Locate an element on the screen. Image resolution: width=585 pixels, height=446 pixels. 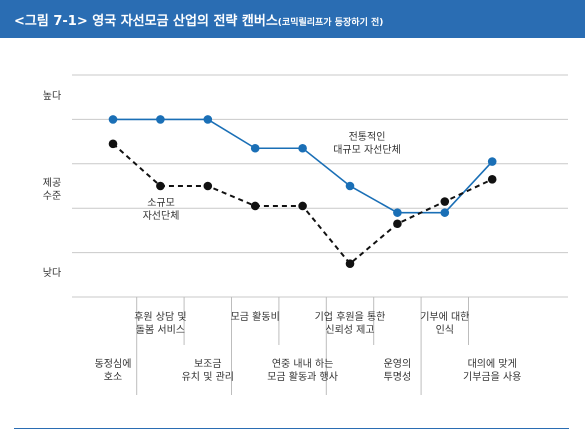
x-tick-label: 보조금 유치 및 관리 is located at coordinates (208, 370).